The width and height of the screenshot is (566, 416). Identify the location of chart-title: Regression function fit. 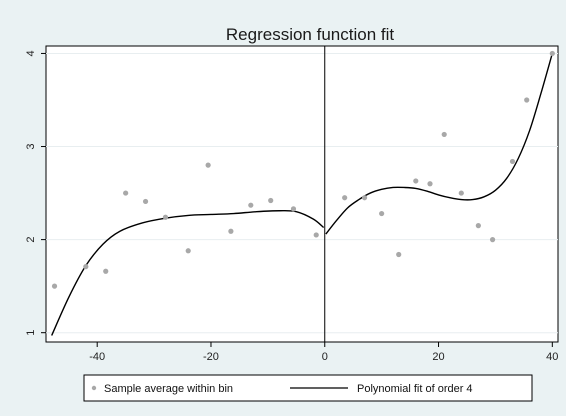
(310, 34).